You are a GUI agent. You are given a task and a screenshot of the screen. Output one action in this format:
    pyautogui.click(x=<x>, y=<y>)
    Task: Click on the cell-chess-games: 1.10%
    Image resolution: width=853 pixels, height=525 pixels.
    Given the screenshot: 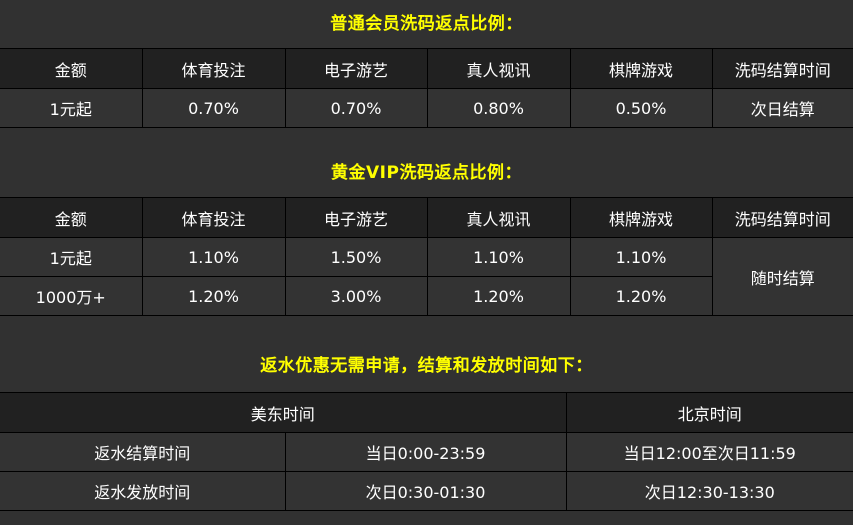 What is the action you would take?
    pyautogui.click(x=641, y=257)
    